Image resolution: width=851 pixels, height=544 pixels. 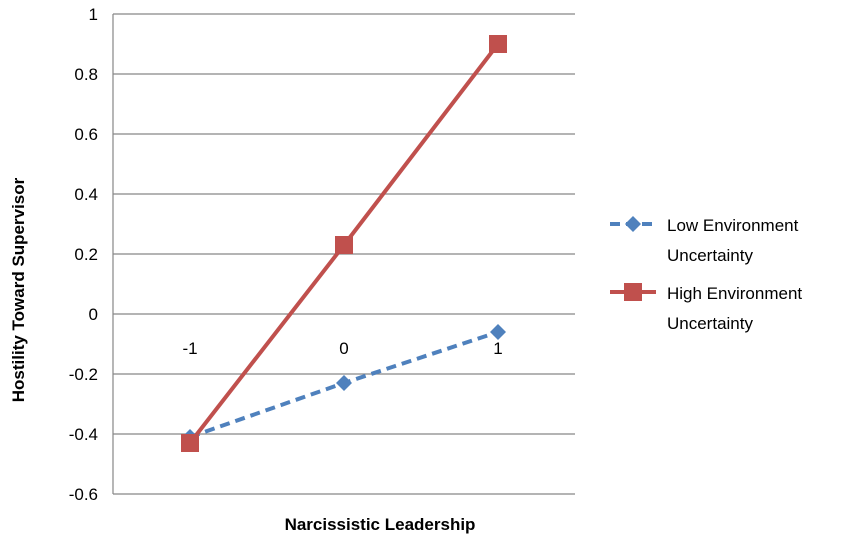 I want to click on x-tick-label: 0, so click(x=343, y=348).